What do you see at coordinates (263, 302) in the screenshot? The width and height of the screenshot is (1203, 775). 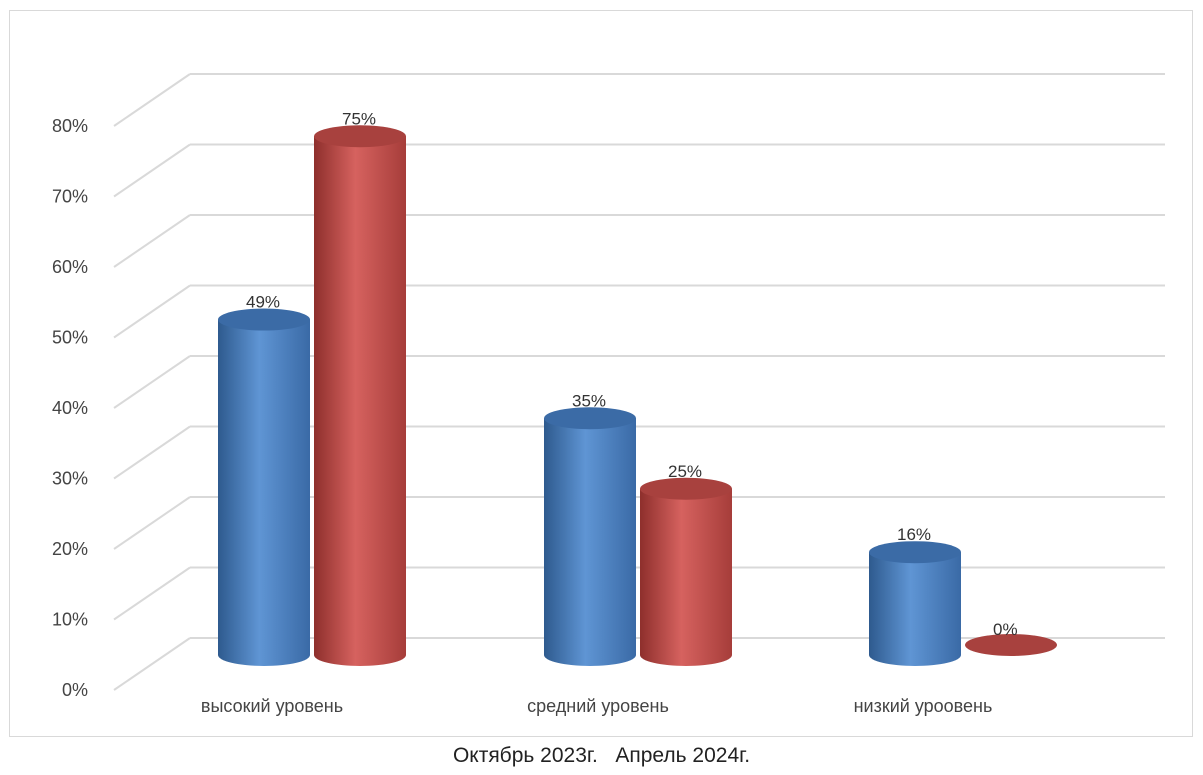 I see `data-label: 49%` at bounding box center [263, 302].